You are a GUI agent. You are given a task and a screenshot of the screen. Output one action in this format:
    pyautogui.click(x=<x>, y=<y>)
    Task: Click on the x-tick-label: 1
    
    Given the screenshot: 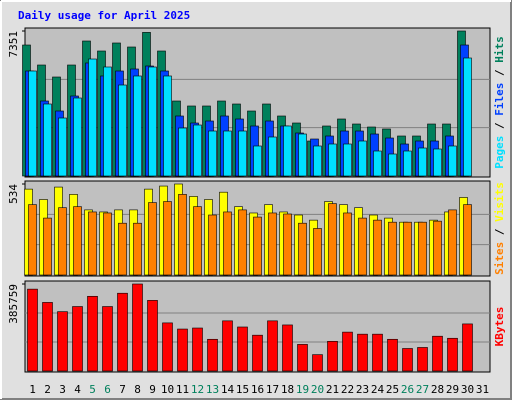 What is the action you would take?
    pyautogui.click(x=32, y=389)
    